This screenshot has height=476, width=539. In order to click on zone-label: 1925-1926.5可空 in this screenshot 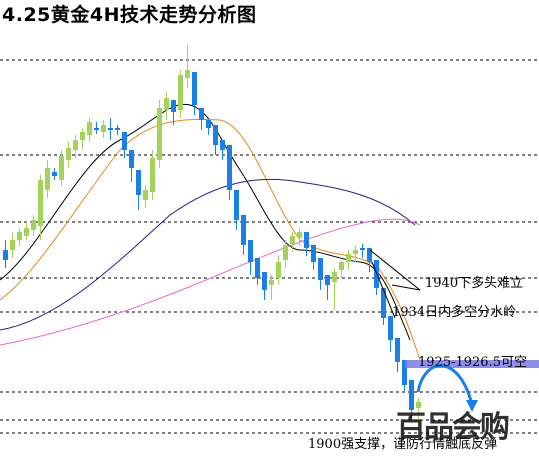, I will do `click(472, 362)`.